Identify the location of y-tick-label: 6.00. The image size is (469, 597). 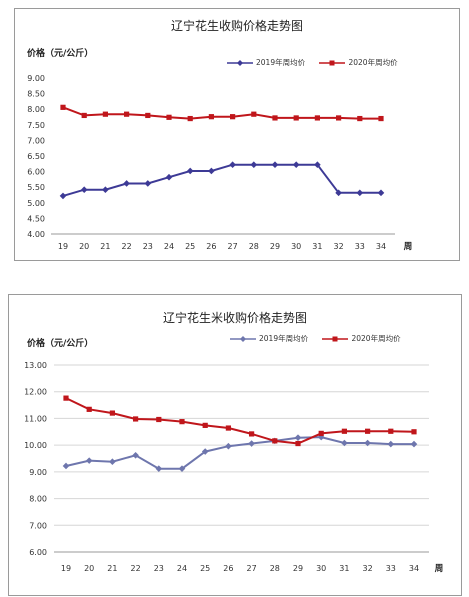
(38, 552).